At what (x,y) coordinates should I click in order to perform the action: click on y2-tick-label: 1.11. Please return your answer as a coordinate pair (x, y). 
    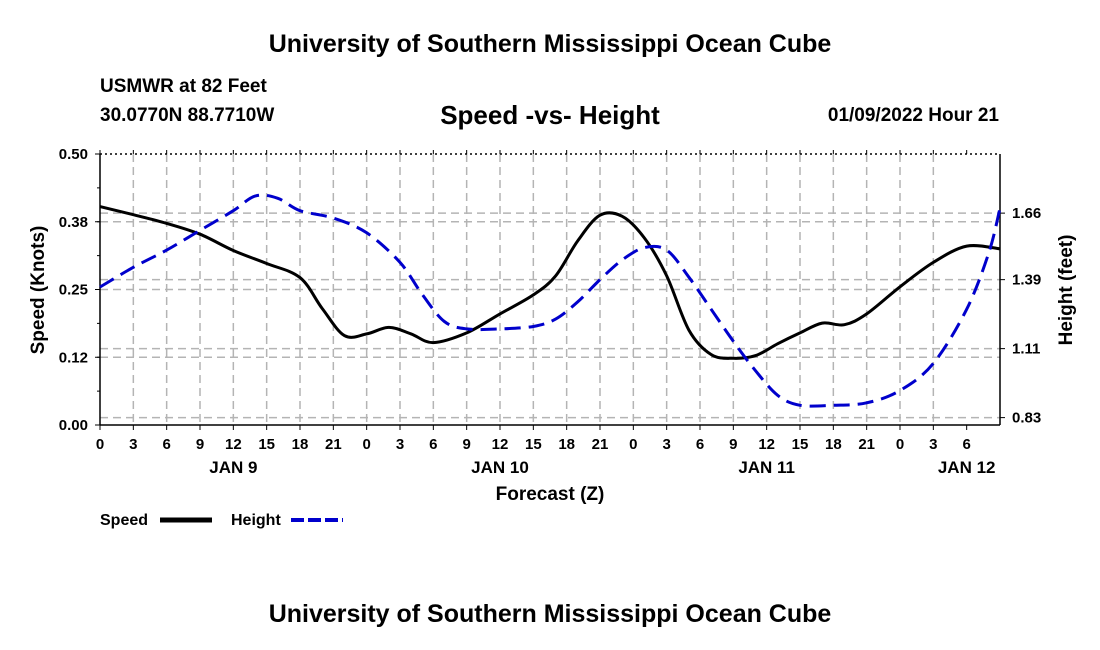
    Looking at the image, I should click on (1026, 349).